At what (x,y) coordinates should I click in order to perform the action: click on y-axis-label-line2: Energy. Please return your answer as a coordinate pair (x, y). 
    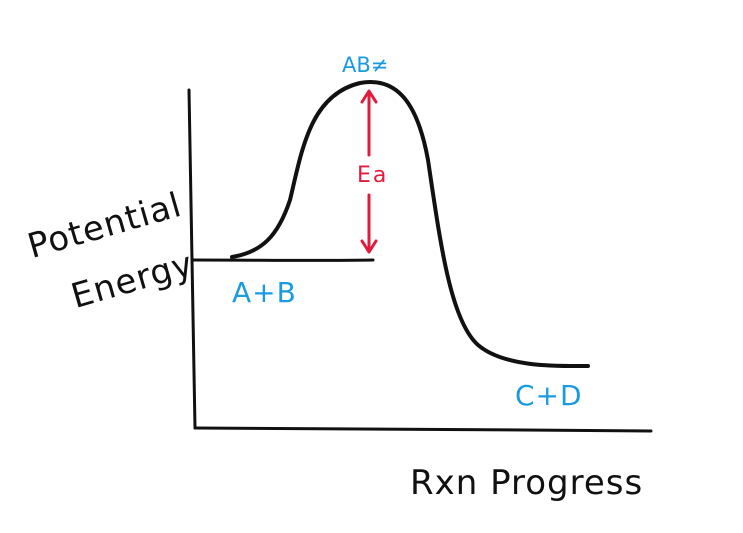
    Looking at the image, I should click on (132, 280).